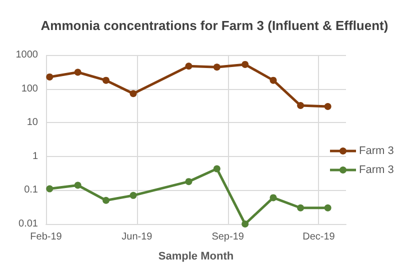  Describe the element at coordinates (228, 237) in the screenshot. I see `x-tick-label: Sep-19` at that location.